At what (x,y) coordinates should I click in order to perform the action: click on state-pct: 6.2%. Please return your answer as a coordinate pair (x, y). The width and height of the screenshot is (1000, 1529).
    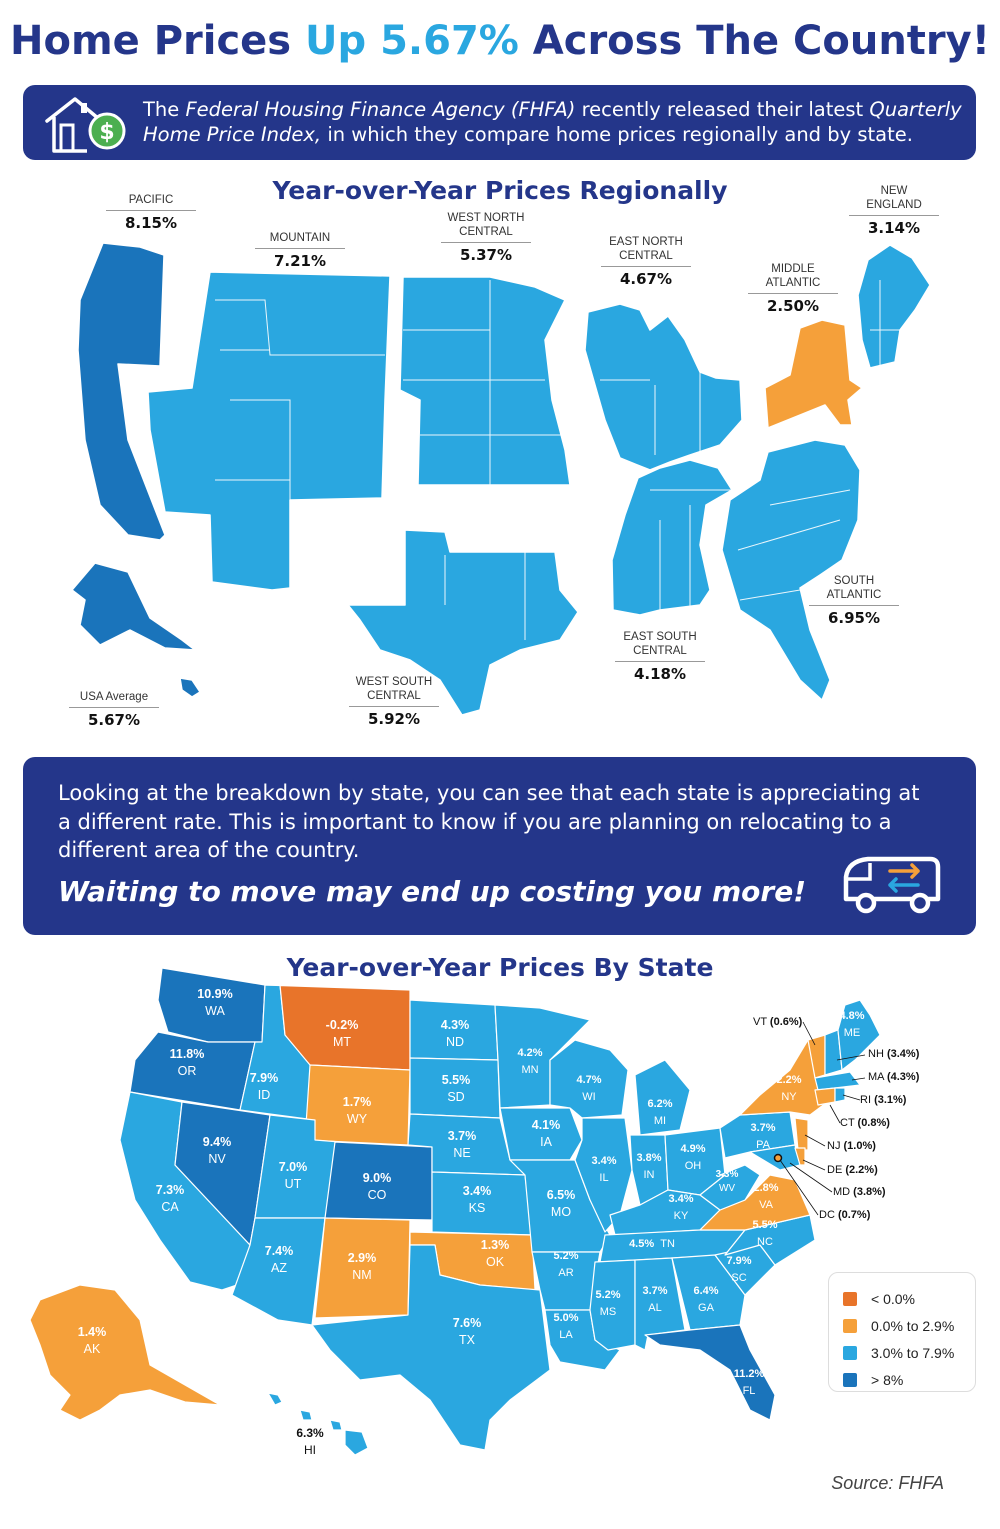
    Looking at the image, I should click on (660, 1104).